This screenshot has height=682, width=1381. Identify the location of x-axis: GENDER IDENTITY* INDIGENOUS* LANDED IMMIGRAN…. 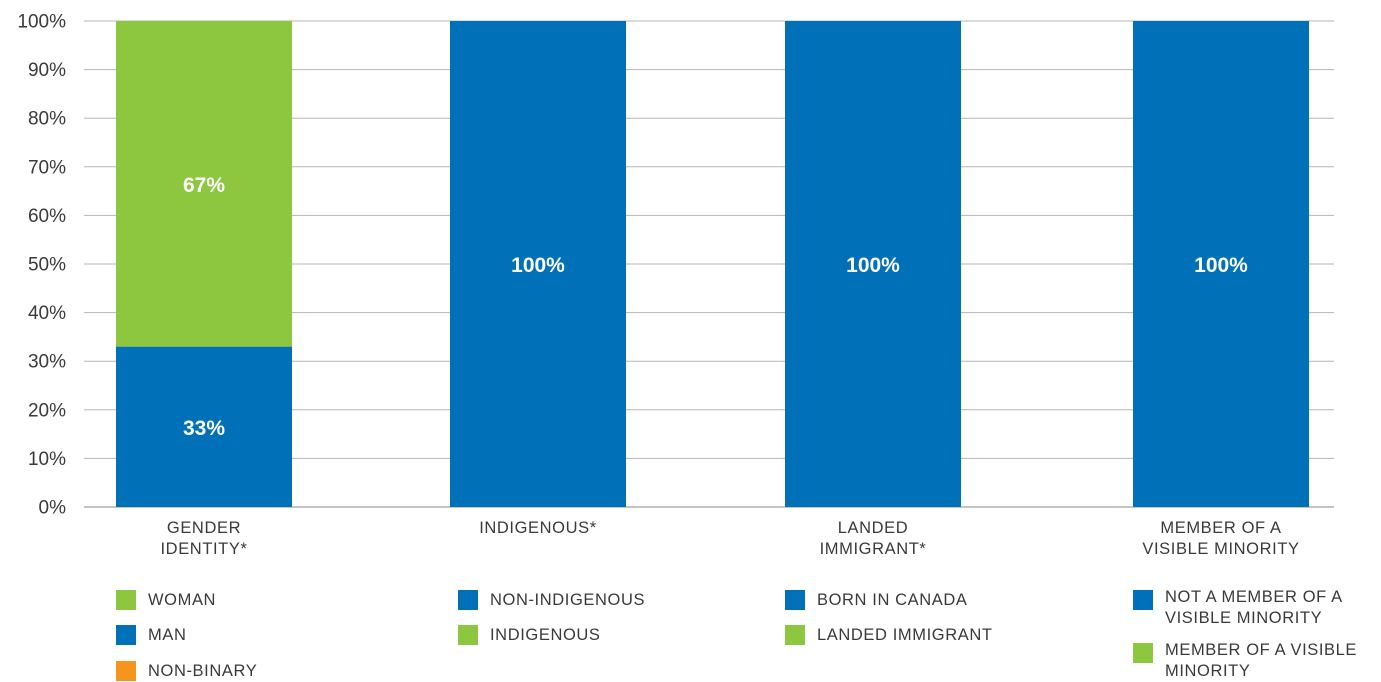
(730, 538).